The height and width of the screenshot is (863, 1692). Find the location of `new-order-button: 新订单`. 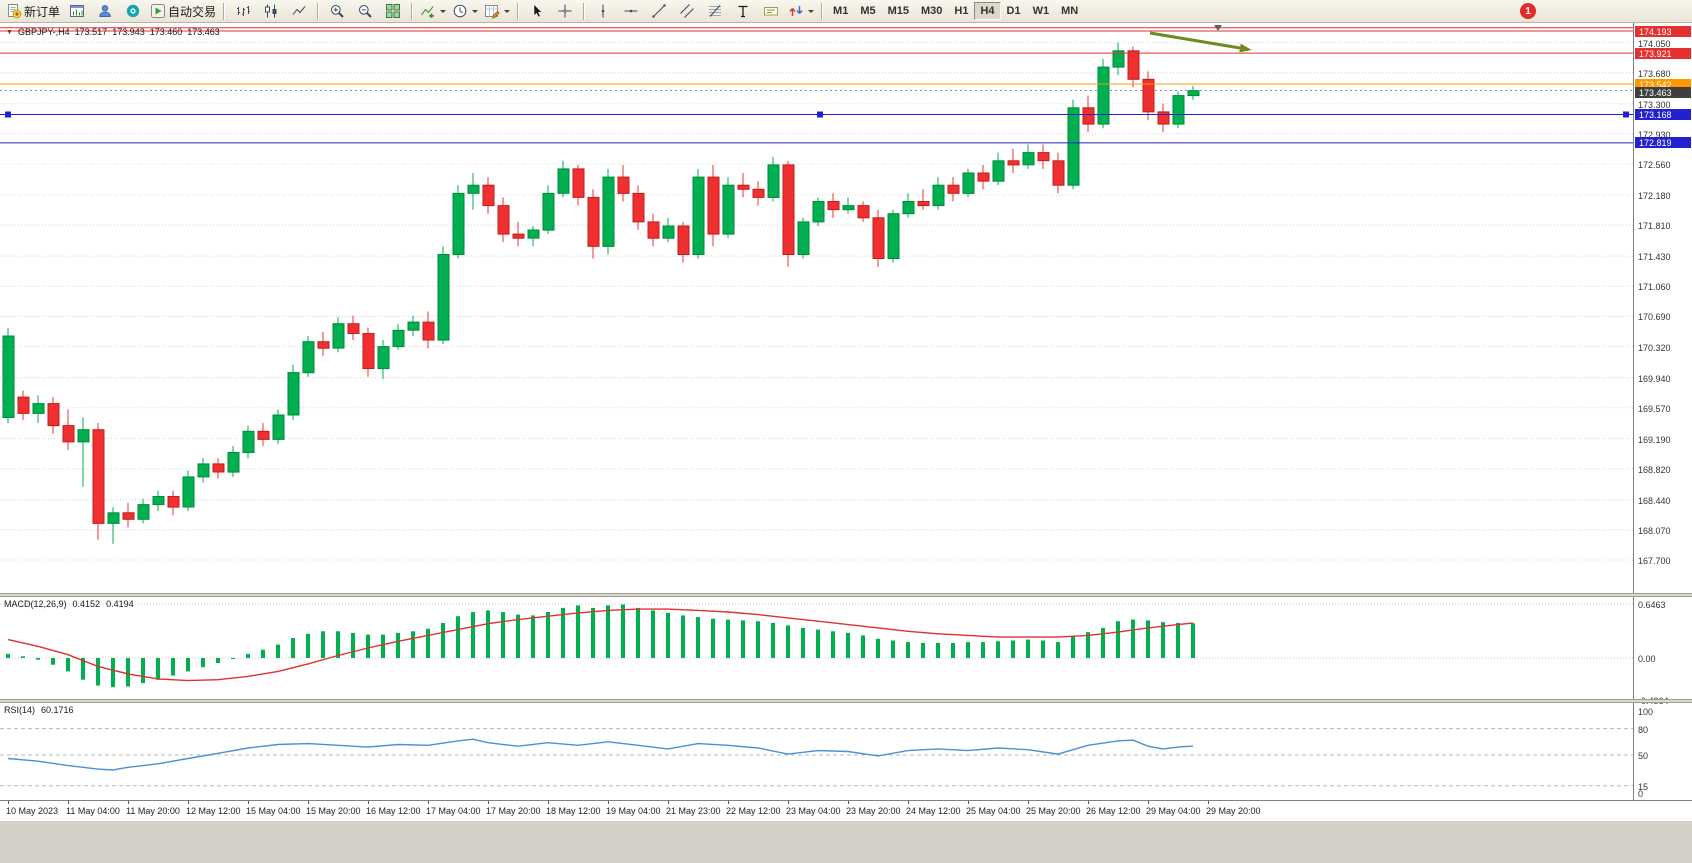

new-order-button: 新订单 is located at coordinates (33, 11).